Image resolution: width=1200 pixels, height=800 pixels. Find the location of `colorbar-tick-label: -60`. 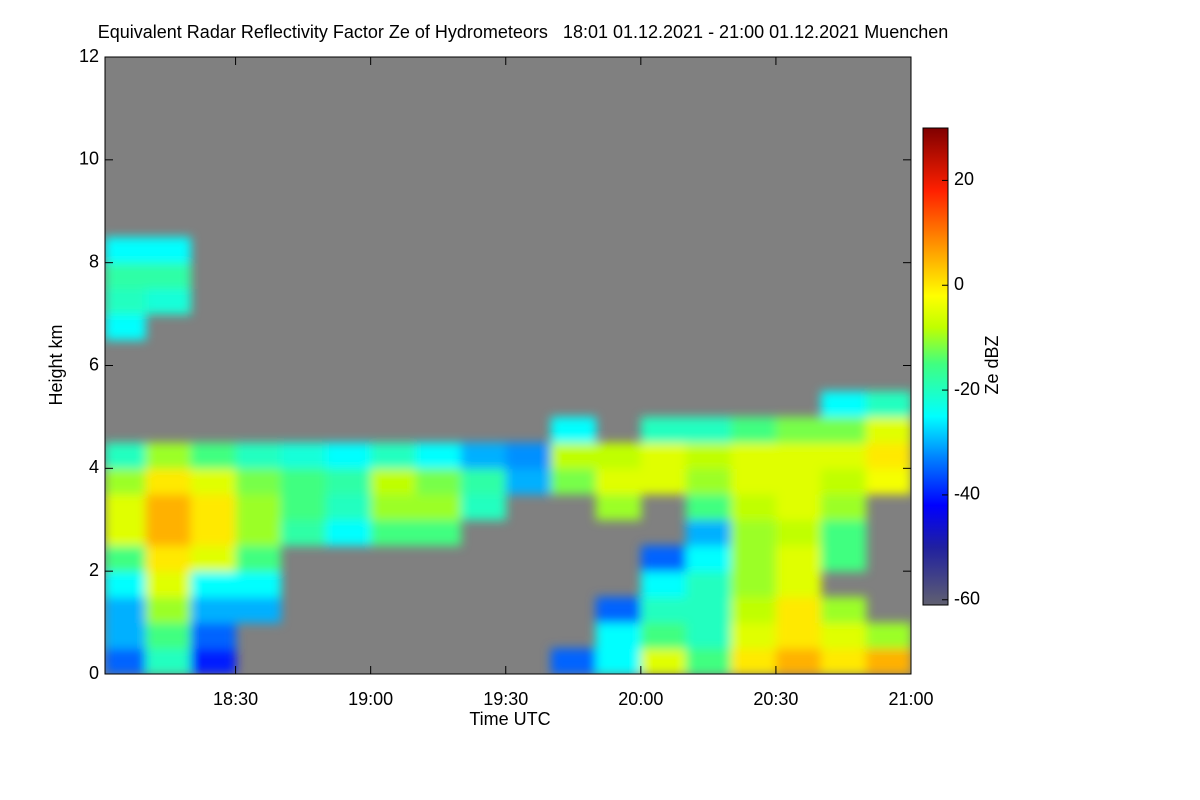

colorbar-tick-label: -60 is located at coordinates (967, 599).